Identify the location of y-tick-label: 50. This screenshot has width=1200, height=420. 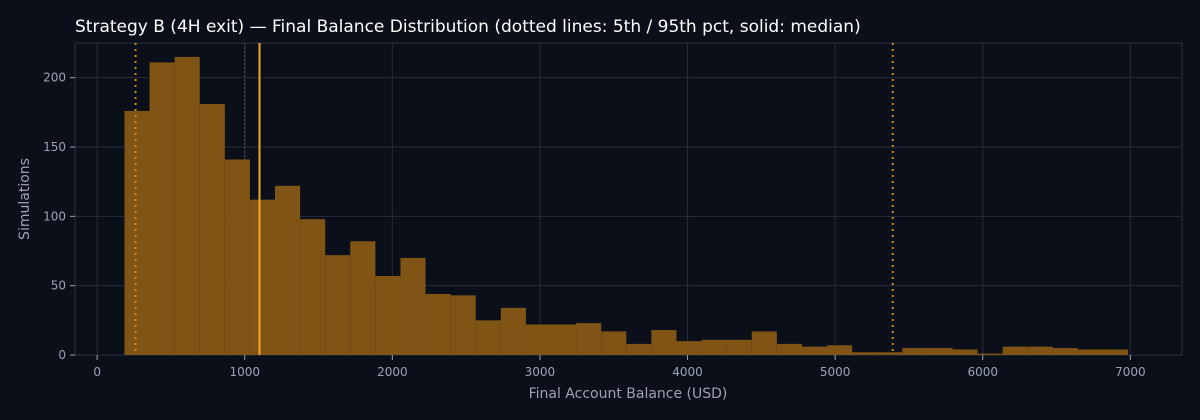
(58, 286).